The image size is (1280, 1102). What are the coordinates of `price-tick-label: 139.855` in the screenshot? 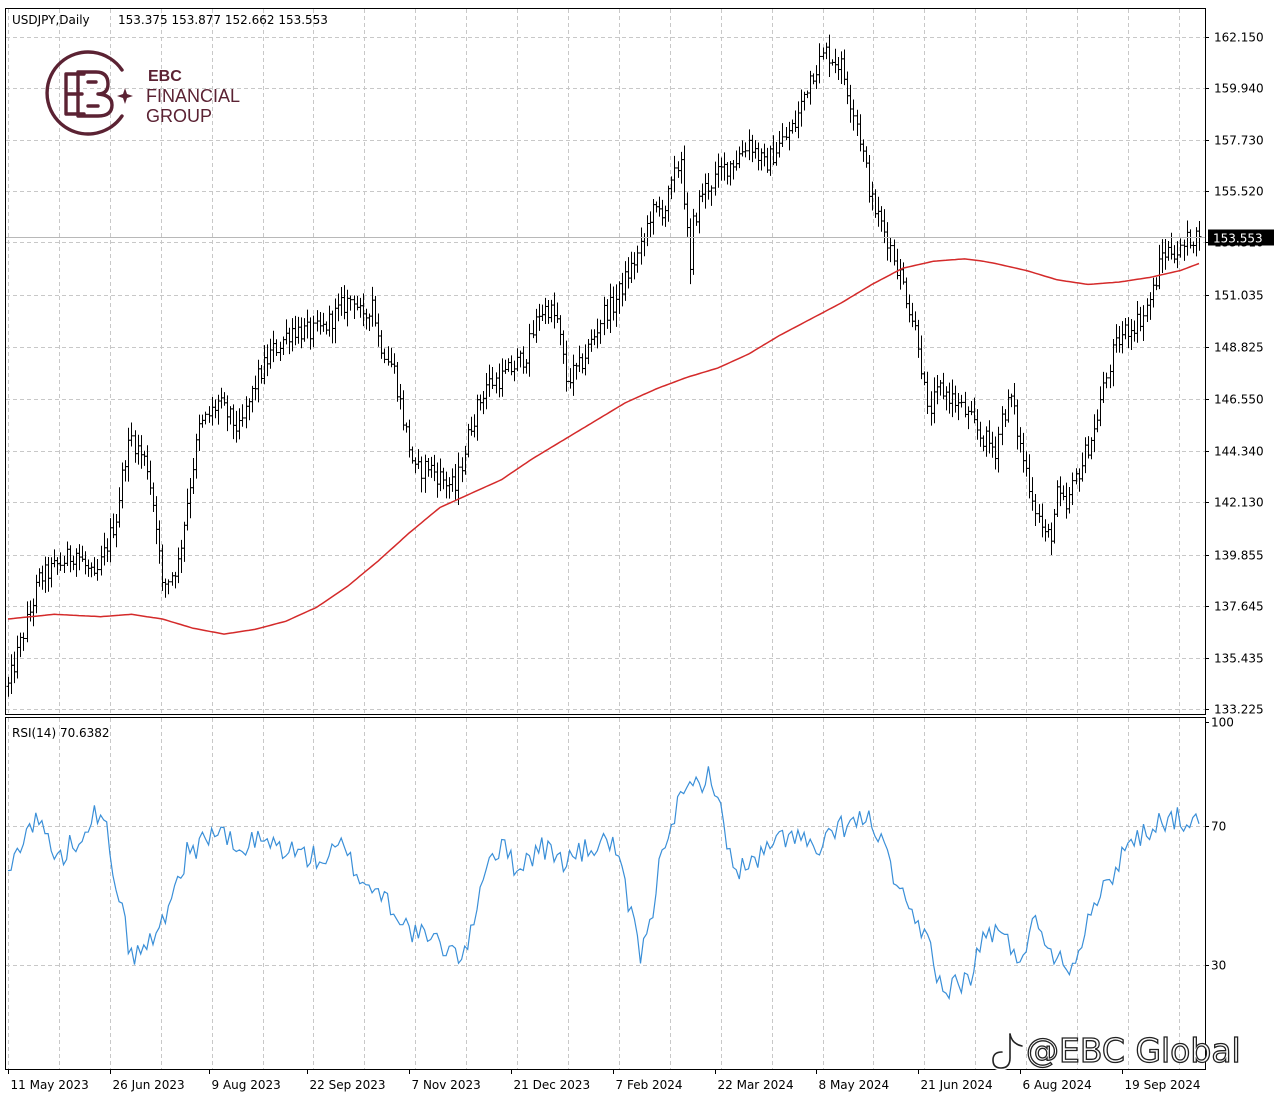 It's located at (1239, 556).